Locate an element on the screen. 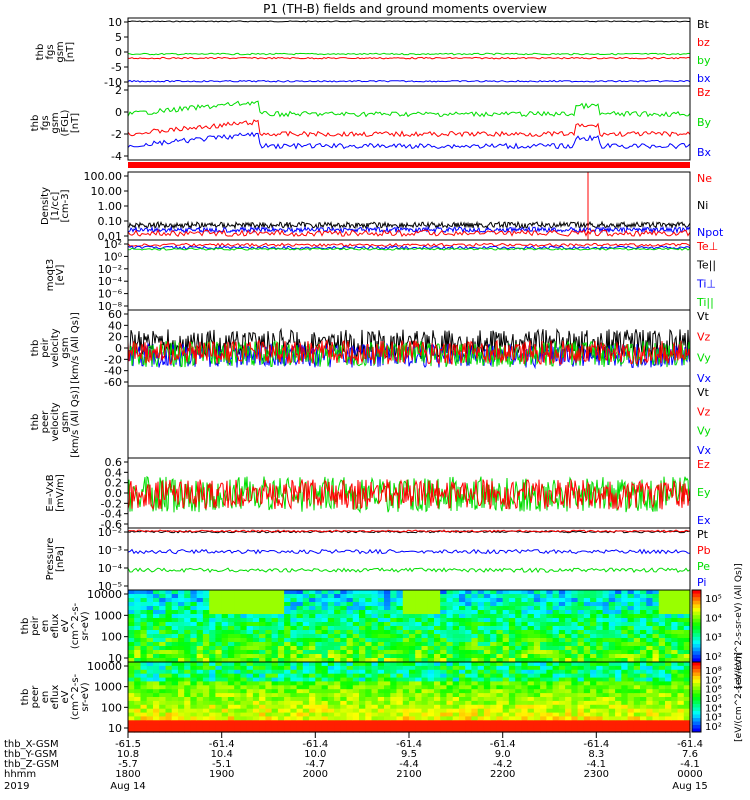 Image resolution: width=750 pixels, height=800 pixels. series-Ni is located at coordinates (409, 225).